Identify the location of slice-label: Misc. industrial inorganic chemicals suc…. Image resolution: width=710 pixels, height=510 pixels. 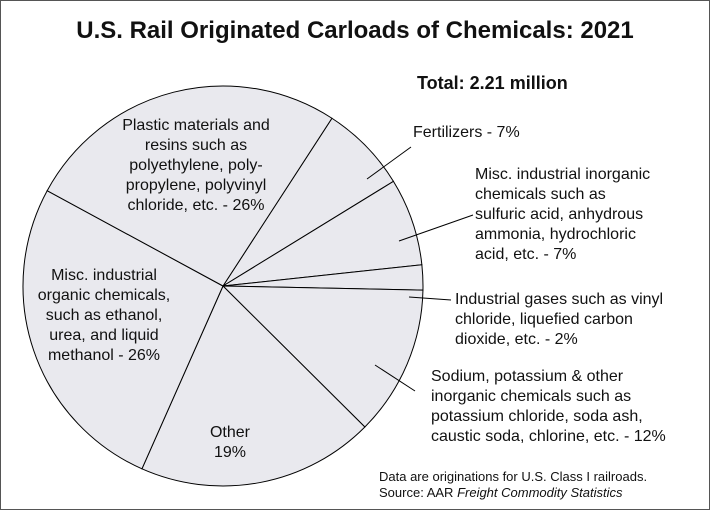
(563, 214).